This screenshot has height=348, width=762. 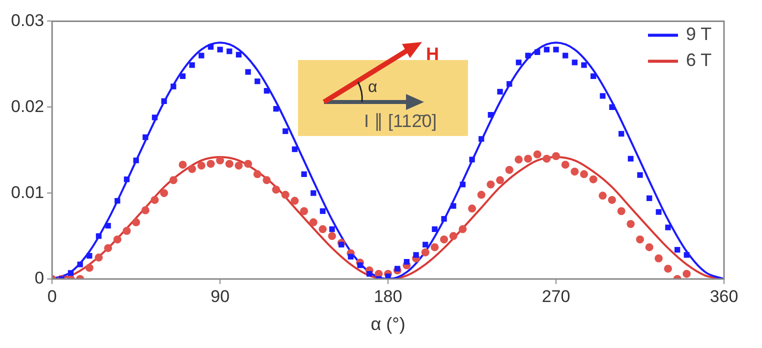 What do you see at coordinates (432, 54) in the screenshot?
I see `annotation: H` at bounding box center [432, 54].